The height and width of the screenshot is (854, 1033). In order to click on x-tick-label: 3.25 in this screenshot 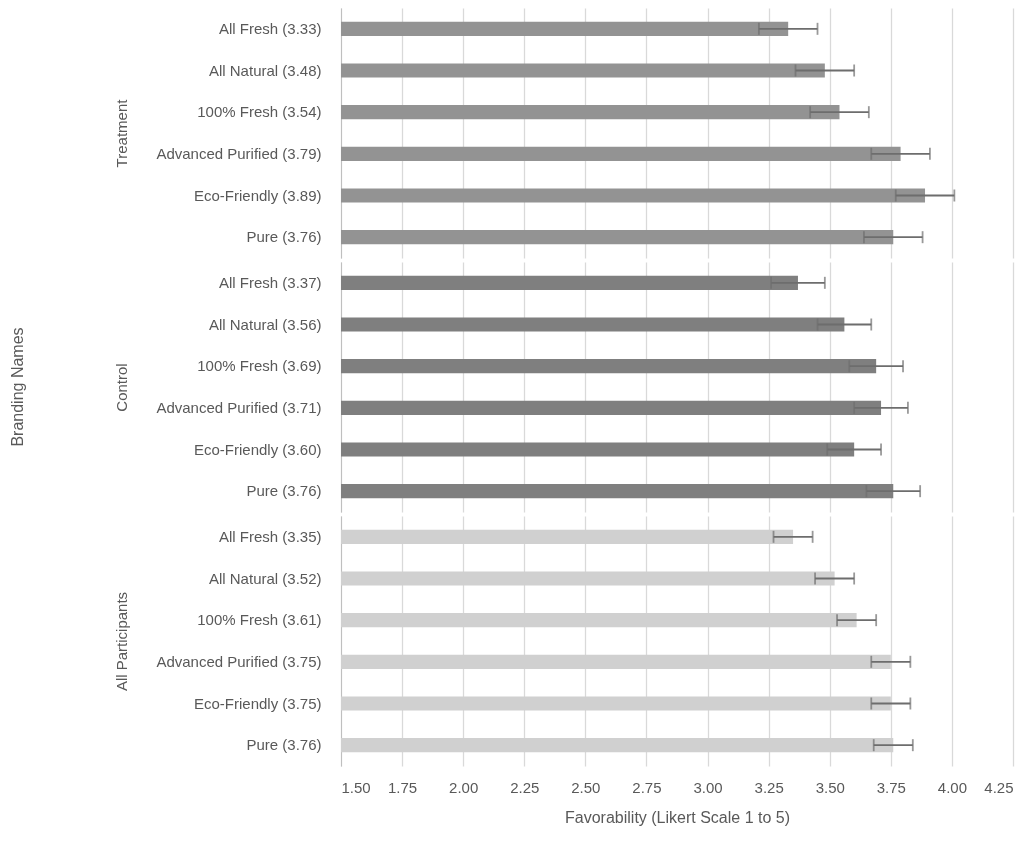, I will do `click(769, 787)`.